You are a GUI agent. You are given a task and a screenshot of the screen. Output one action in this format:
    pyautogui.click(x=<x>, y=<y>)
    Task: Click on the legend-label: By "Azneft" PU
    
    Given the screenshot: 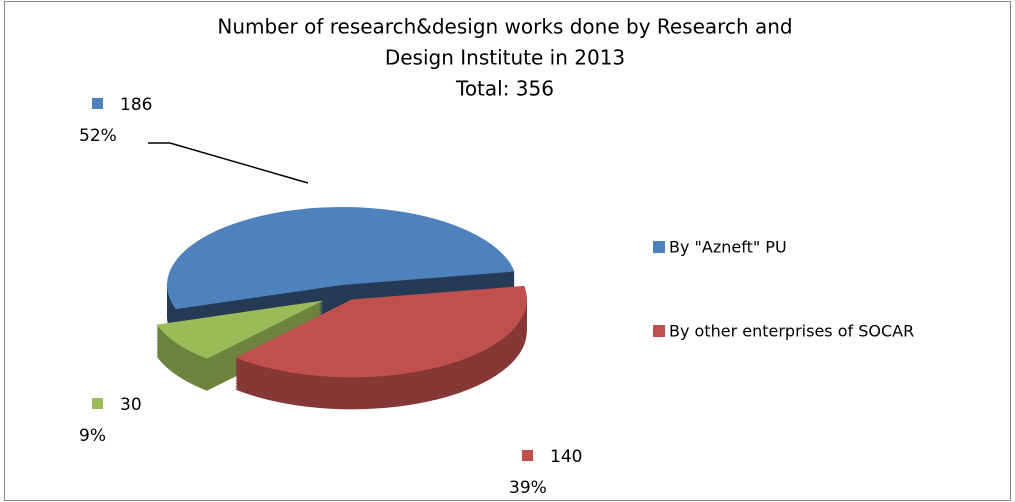 What is the action you would take?
    pyautogui.click(x=728, y=247)
    